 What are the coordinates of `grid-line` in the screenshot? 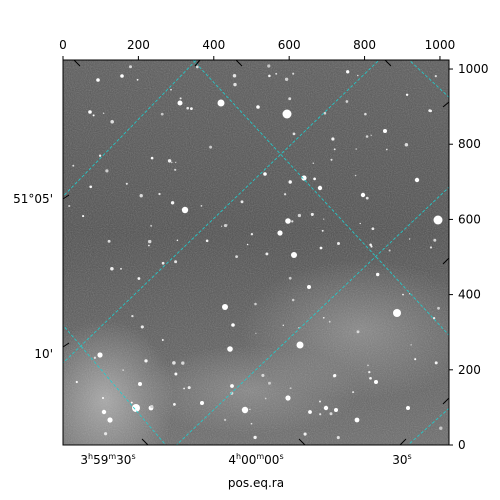 It's located at (130, 129).